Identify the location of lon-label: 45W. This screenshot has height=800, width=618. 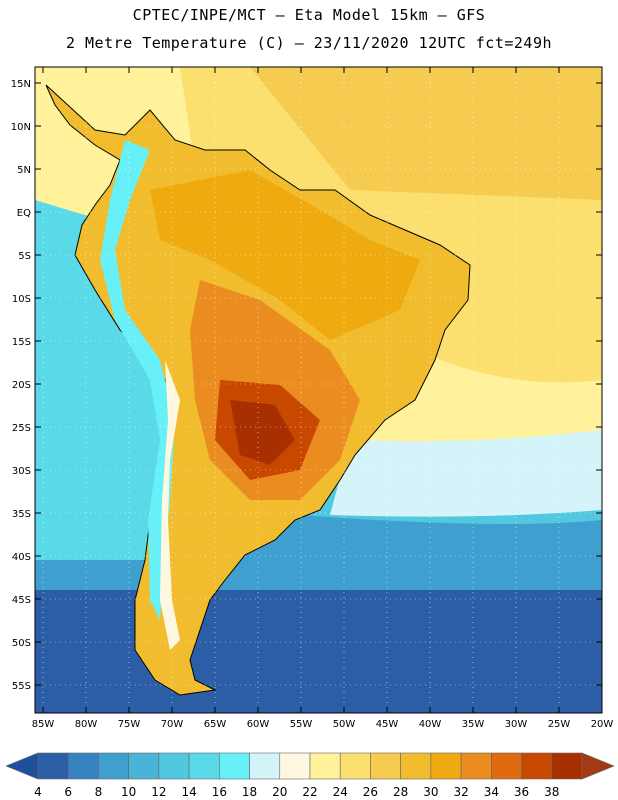
(387, 724).